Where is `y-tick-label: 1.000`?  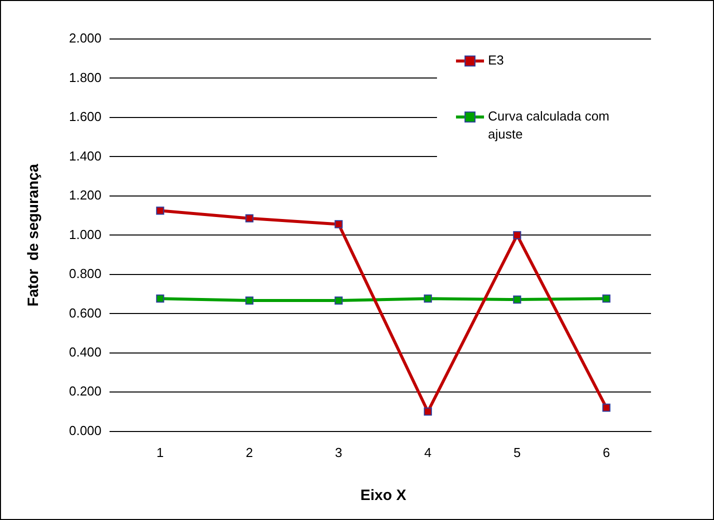
y-tick-label: 1.000 is located at coordinates (85, 234).